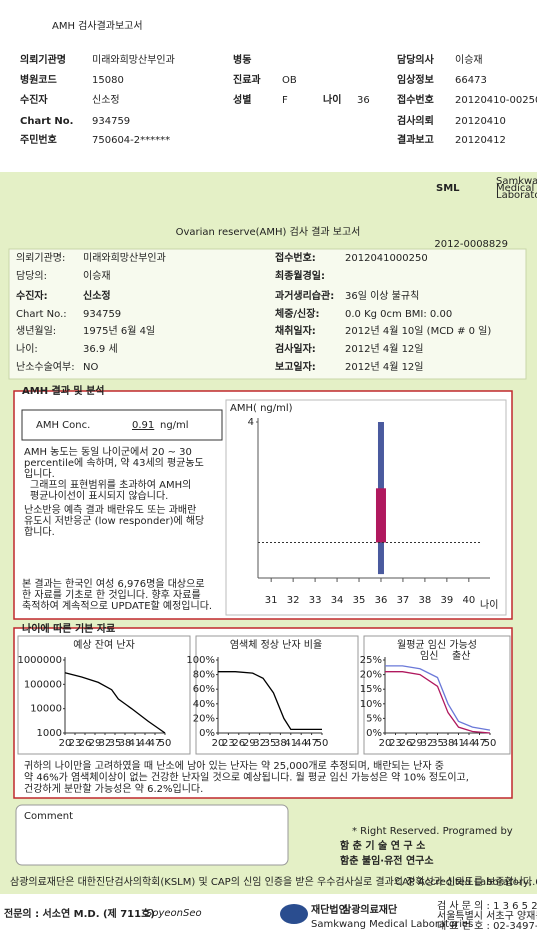 This screenshot has height=938, width=537. Describe the element at coordinates (31, 276) in the screenshot. I see `field-label: 담당의:` at that location.